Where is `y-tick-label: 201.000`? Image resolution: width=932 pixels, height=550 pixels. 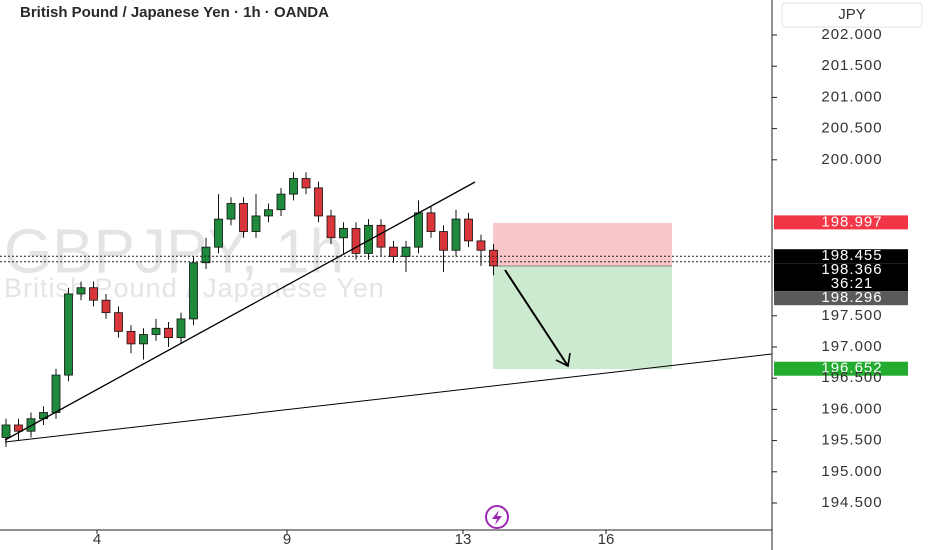
y-tick-label: 201.000 is located at coordinates (851, 96).